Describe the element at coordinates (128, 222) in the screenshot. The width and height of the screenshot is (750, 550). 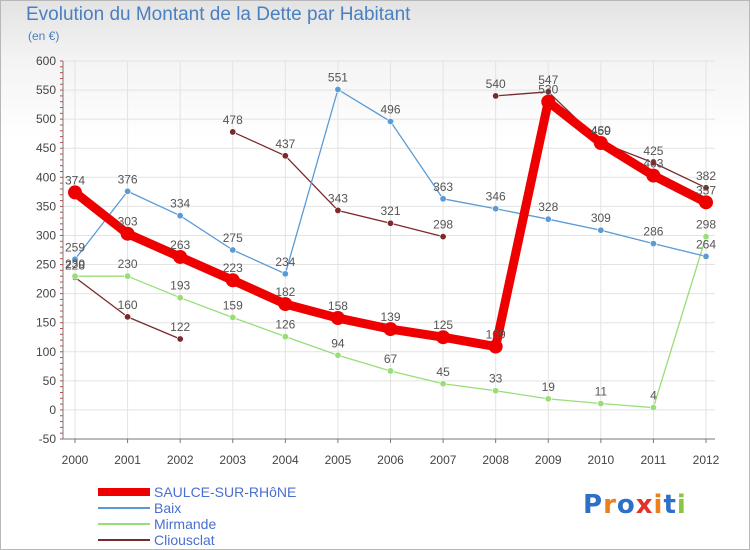
I see `data-label: 303` at that location.